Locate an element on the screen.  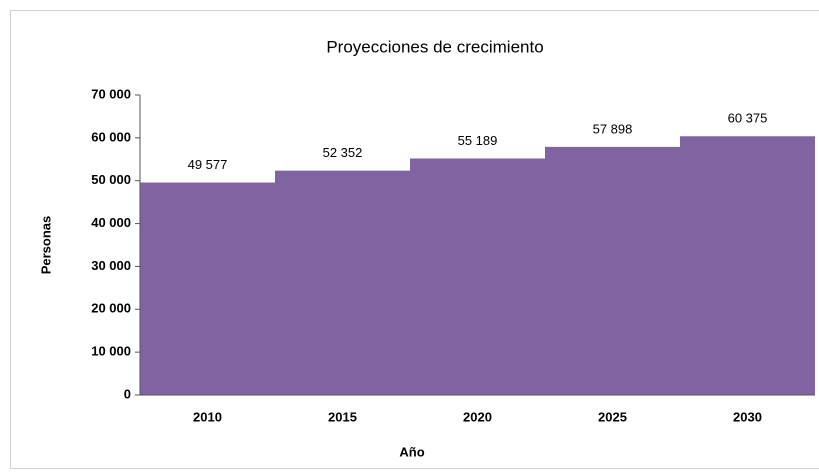
x-tick-label: 2020 is located at coordinates (477, 416).